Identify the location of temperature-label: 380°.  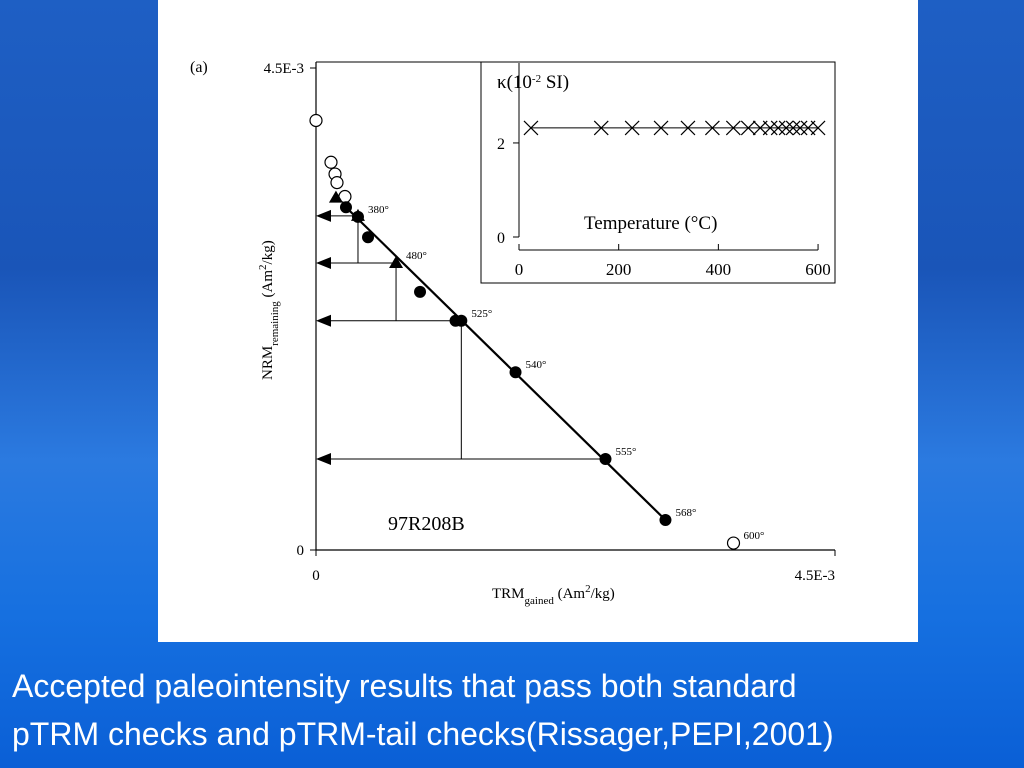
(378, 210).